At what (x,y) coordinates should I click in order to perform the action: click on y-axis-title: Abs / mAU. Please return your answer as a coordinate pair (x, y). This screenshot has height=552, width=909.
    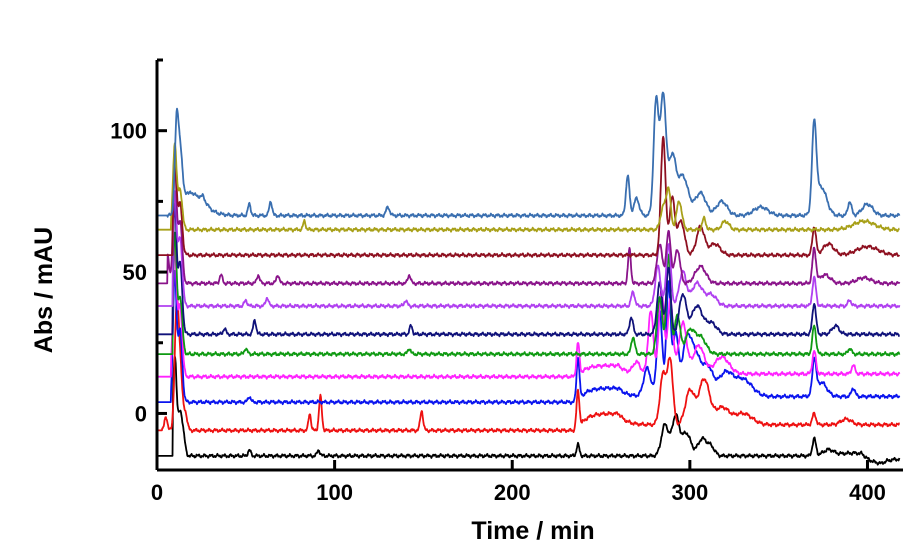
    Looking at the image, I should click on (44, 290).